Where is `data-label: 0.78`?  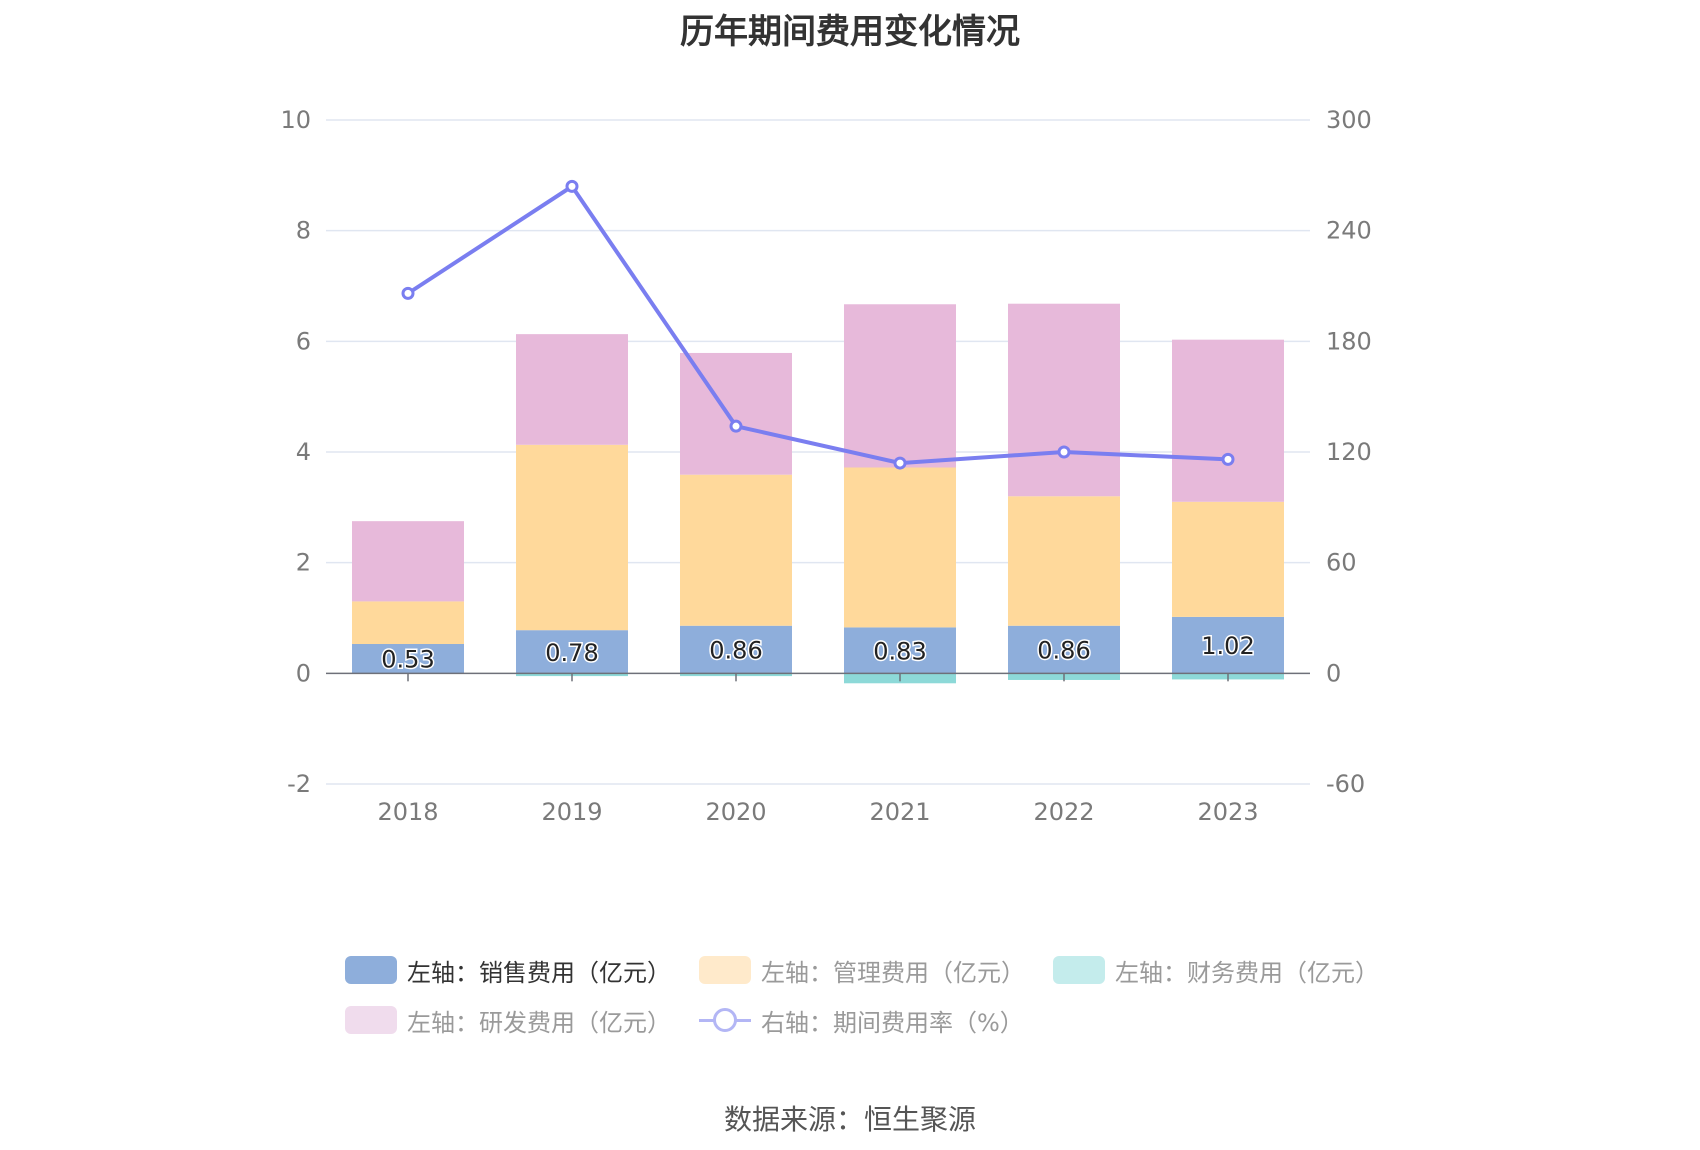
data-label: 0.78 is located at coordinates (571, 653).